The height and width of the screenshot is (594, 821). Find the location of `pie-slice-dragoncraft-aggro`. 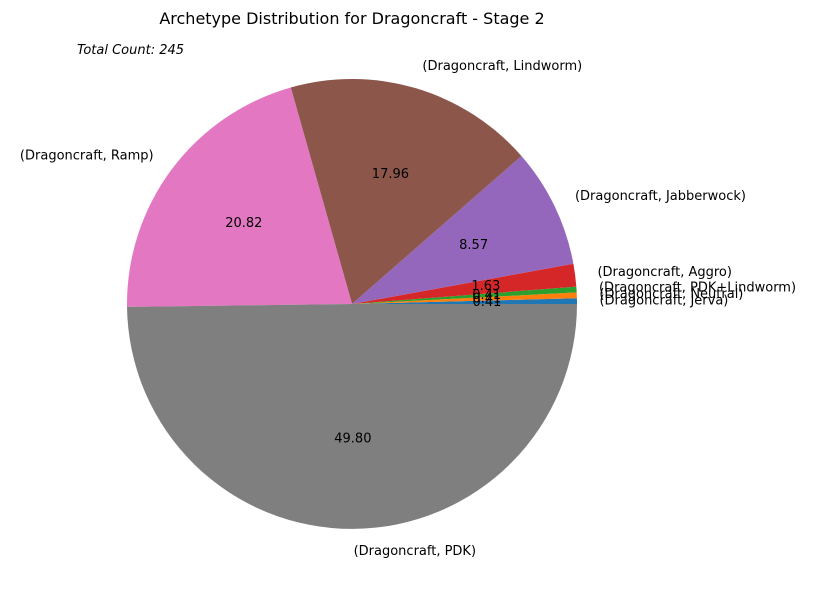

pie-slice-dragoncraft-aggro is located at coordinates (464, 283).